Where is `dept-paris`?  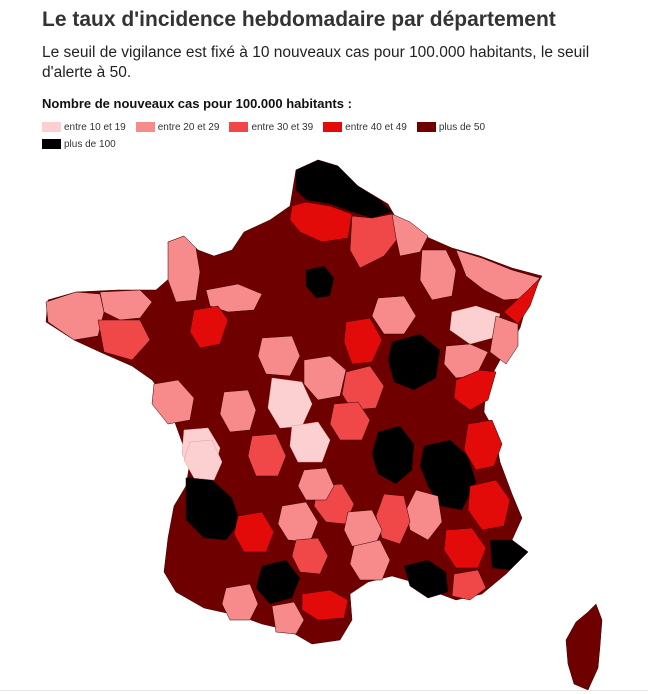
dept-paris is located at coordinates (320, 282).